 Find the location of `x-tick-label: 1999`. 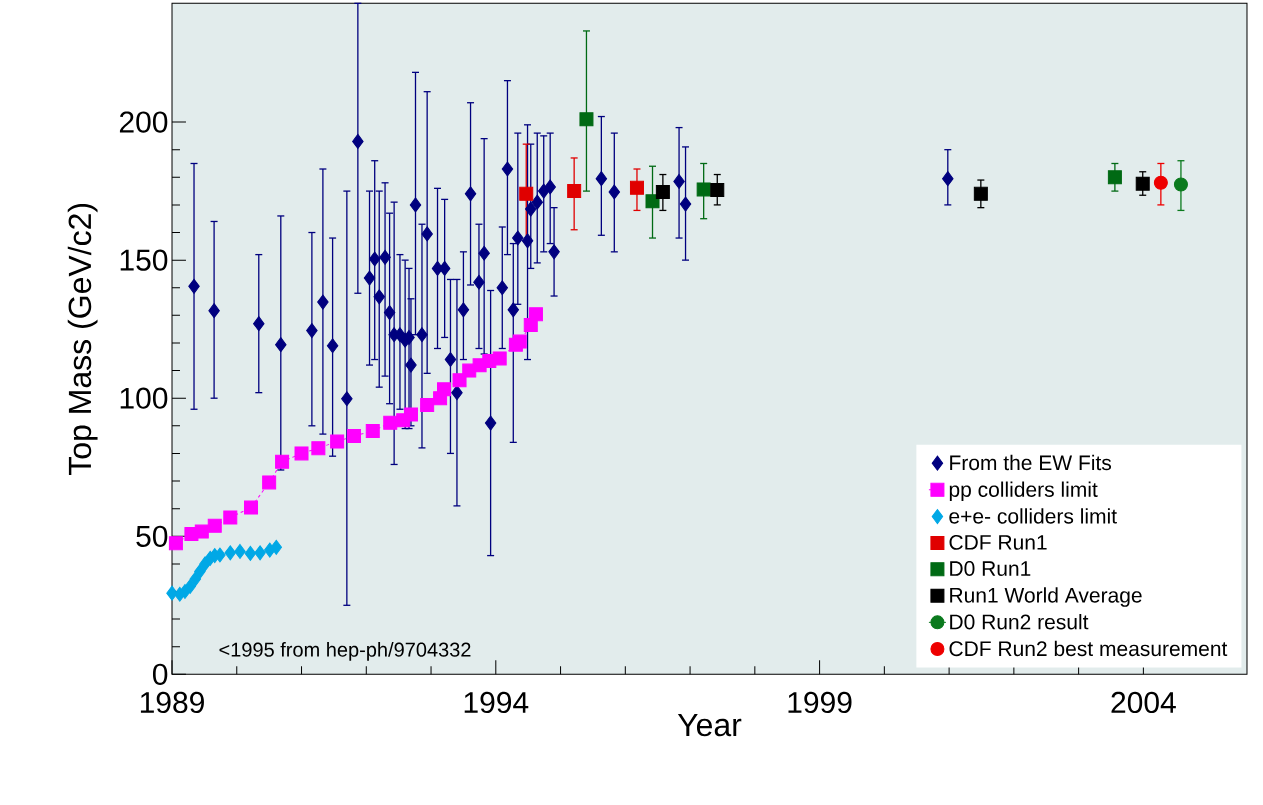

x-tick-label: 1999 is located at coordinates (820, 702).